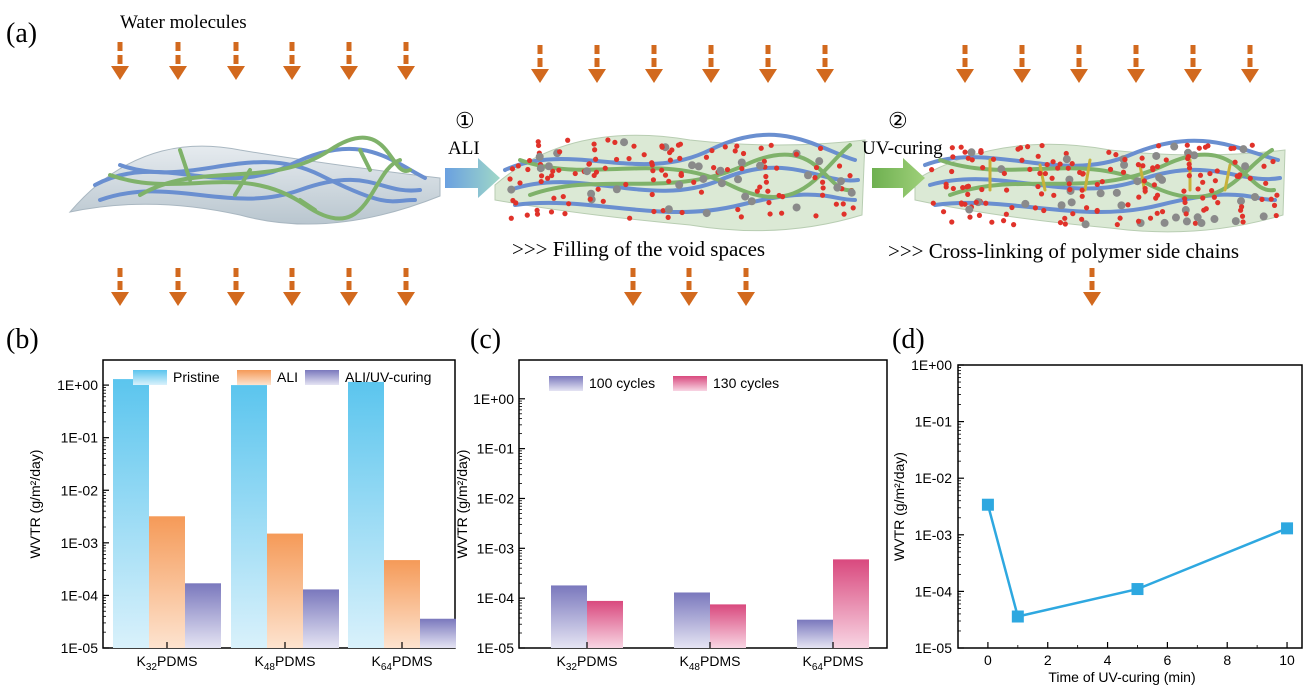 The width and height of the screenshot is (1312, 687). Describe the element at coordinates (833, 663) in the screenshot. I see `x-tick-label: K64PDMS` at that location.